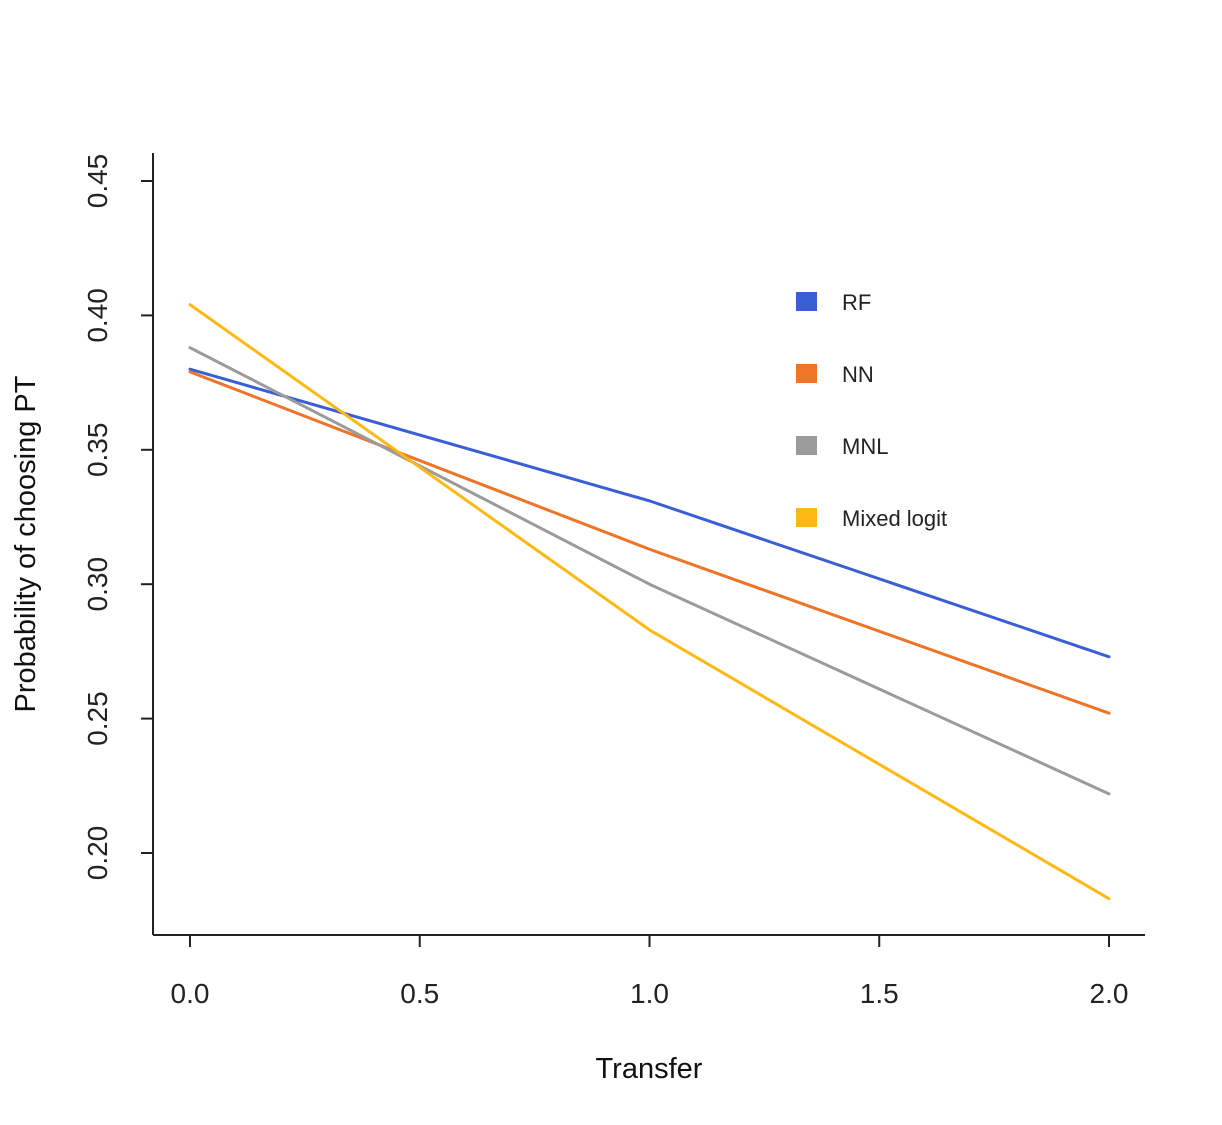 The width and height of the screenshot is (1222, 1125). What do you see at coordinates (879, 993) in the screenshot?
I see `x-tick-label: 1.5` at bounding box center [879, 993].